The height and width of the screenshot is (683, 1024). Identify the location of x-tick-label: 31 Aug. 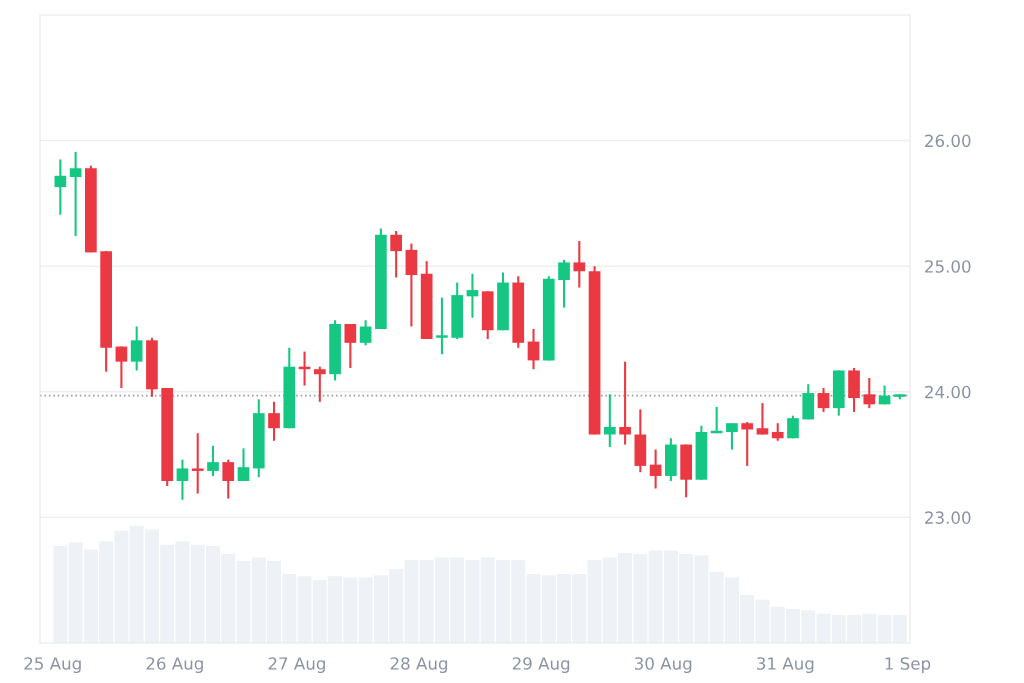
(785, 665).